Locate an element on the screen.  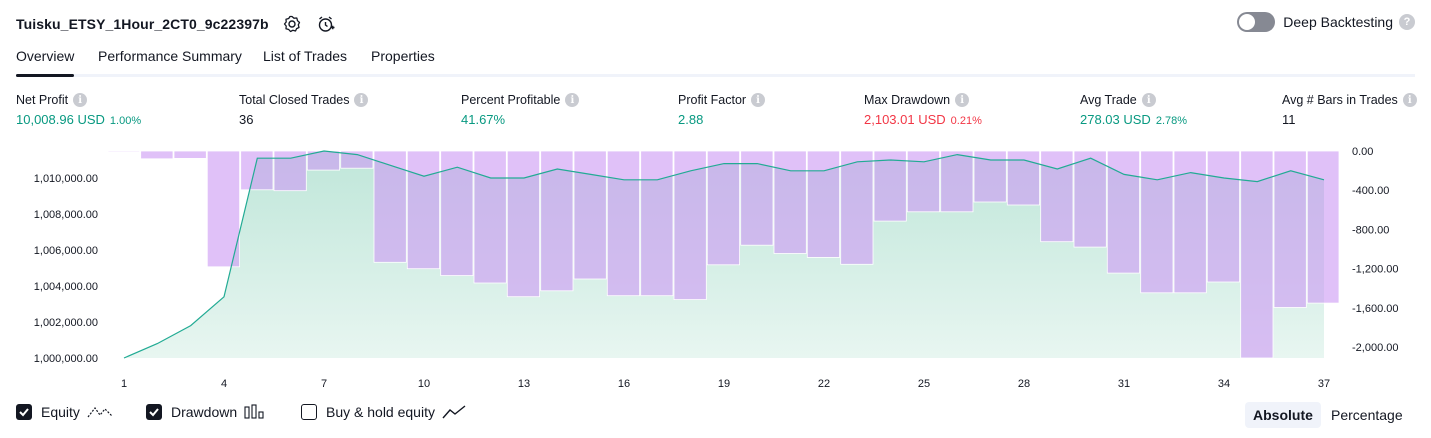
stat-max-drawdown: Max Drawdown i 2,103.01 USD 0.21% is located at coordinates (923, 110).